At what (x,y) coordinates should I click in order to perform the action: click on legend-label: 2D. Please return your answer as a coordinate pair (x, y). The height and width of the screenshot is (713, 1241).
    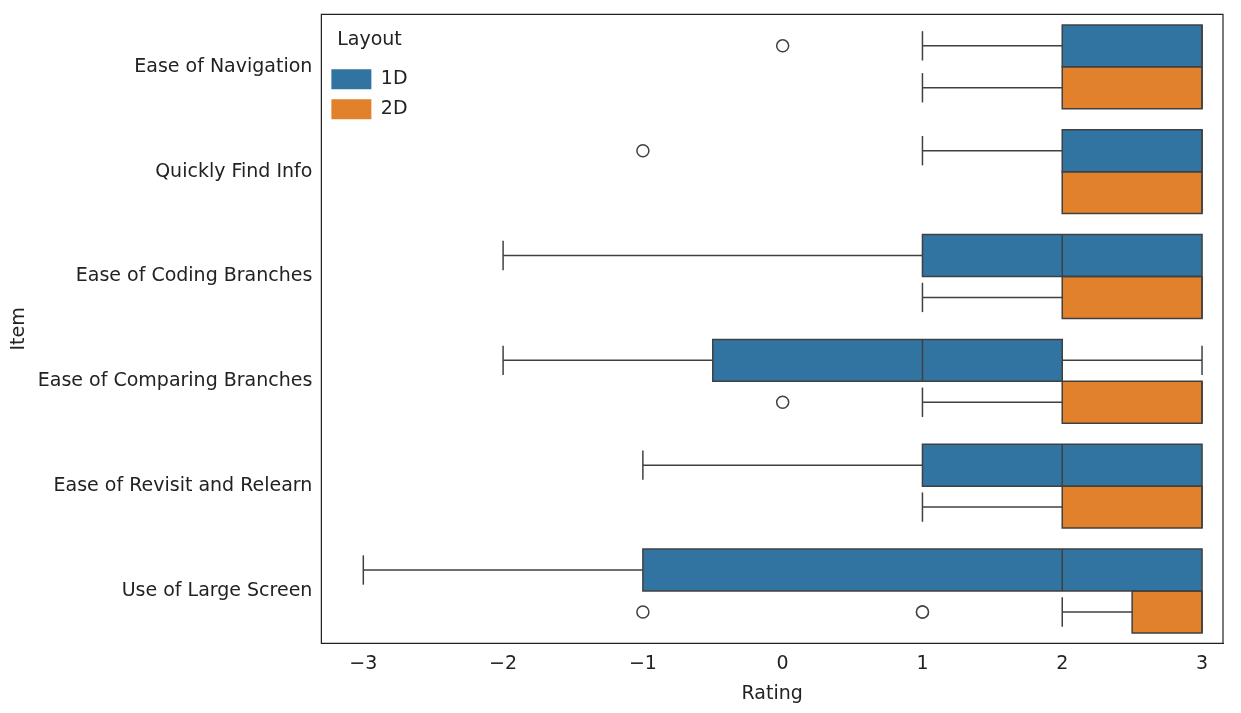
    Looking at the image, I should click on (394, 107).